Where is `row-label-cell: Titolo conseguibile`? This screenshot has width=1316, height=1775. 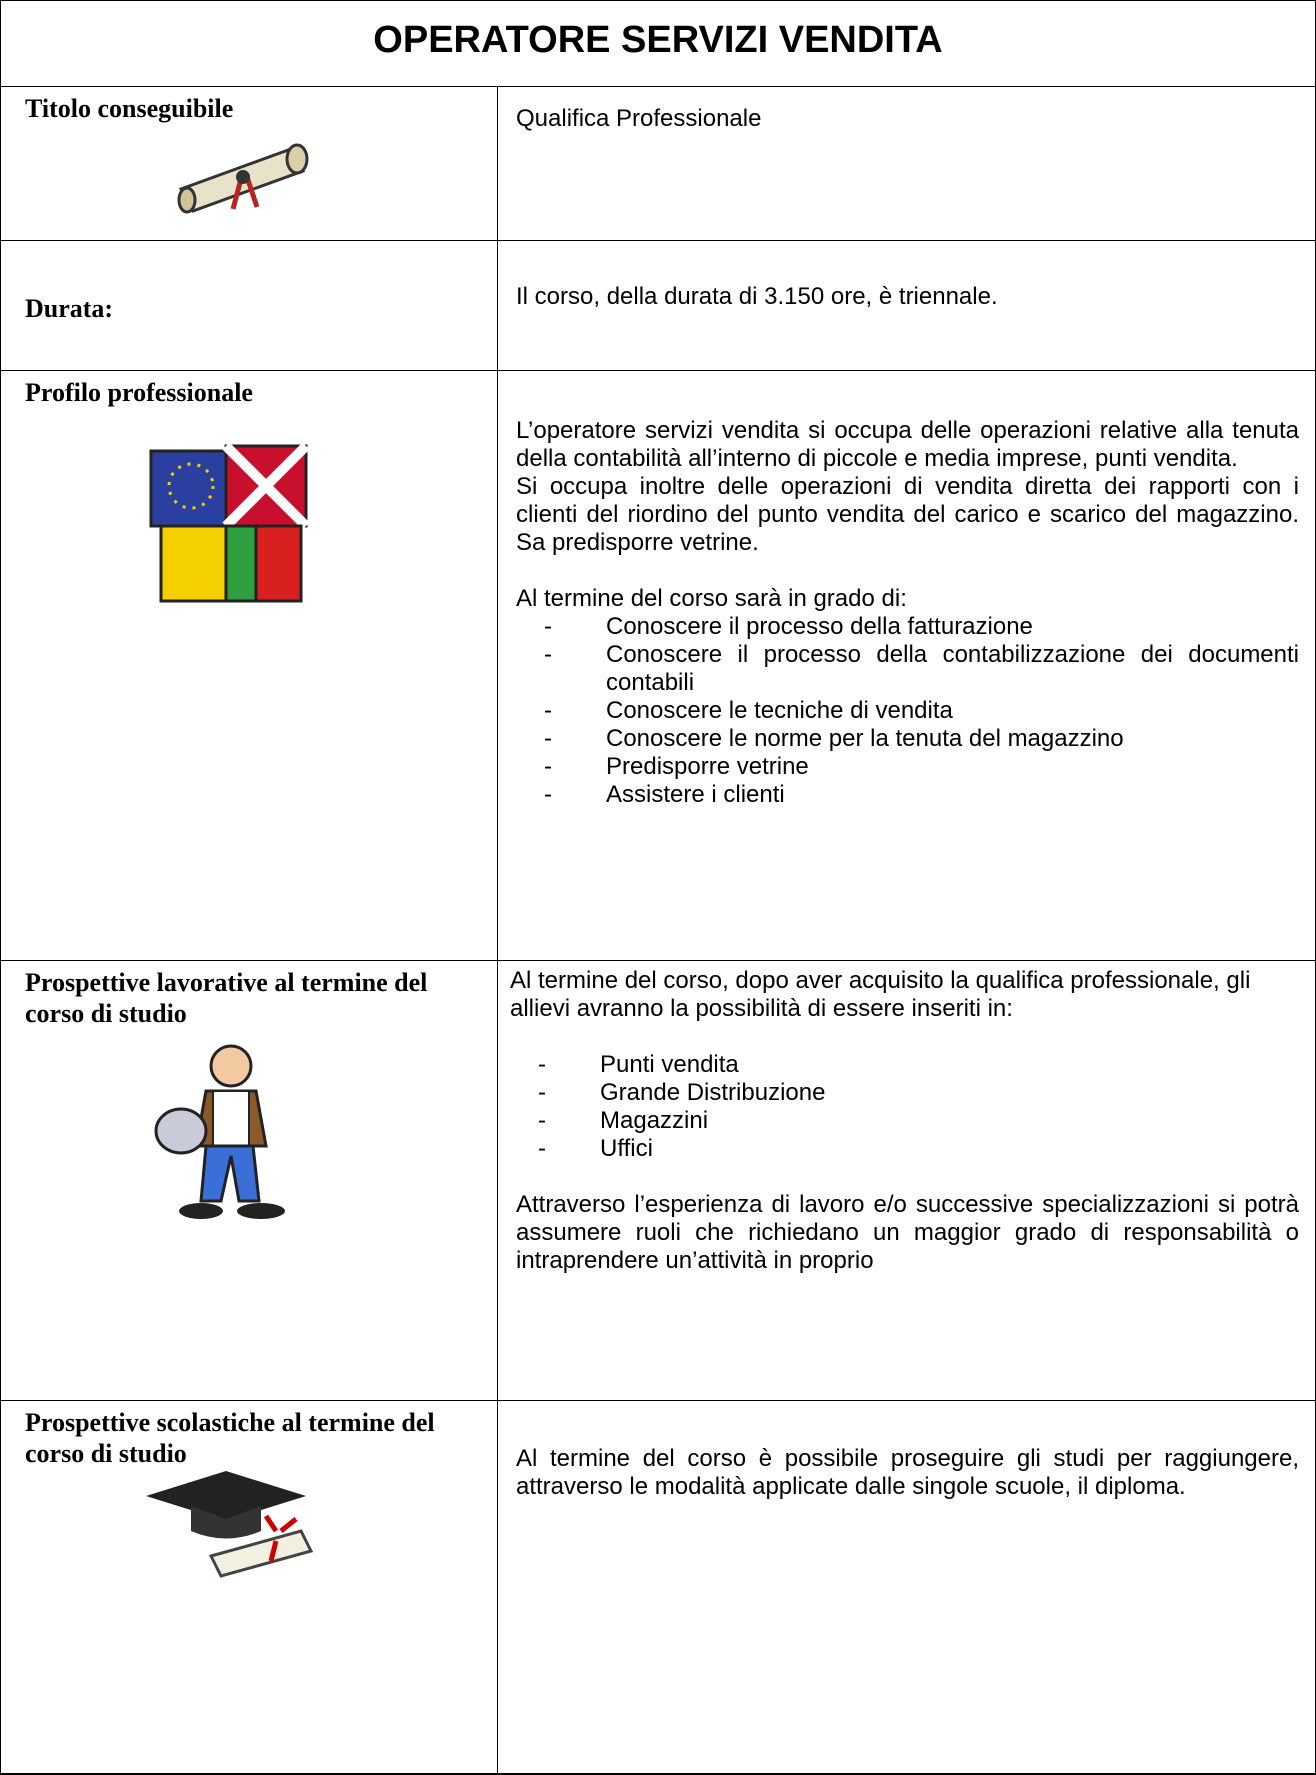 row-label-cell: Titolo conseguibile is located at coordinates (248, 163).